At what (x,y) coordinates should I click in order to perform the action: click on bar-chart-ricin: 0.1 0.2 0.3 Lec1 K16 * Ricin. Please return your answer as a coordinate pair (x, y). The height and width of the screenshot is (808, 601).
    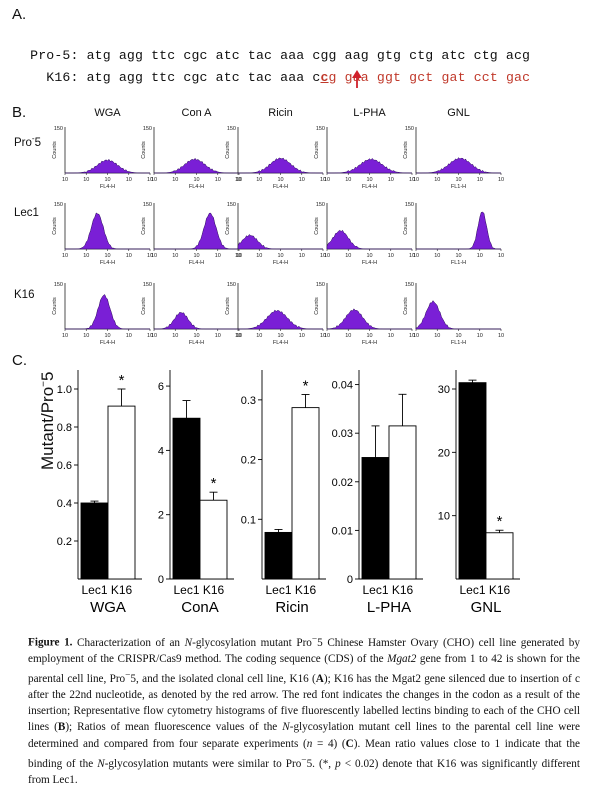
    Looking at the image, I should click on (283, 493).